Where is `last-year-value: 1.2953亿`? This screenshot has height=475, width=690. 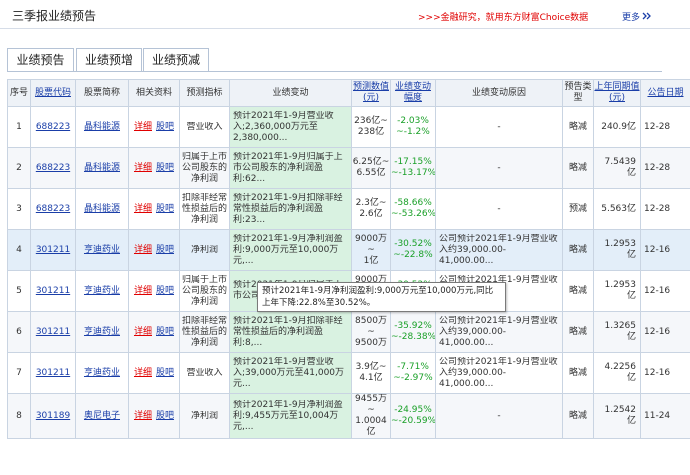
last-year-value: 1.2953亿 is located at coordinates (617, 250).